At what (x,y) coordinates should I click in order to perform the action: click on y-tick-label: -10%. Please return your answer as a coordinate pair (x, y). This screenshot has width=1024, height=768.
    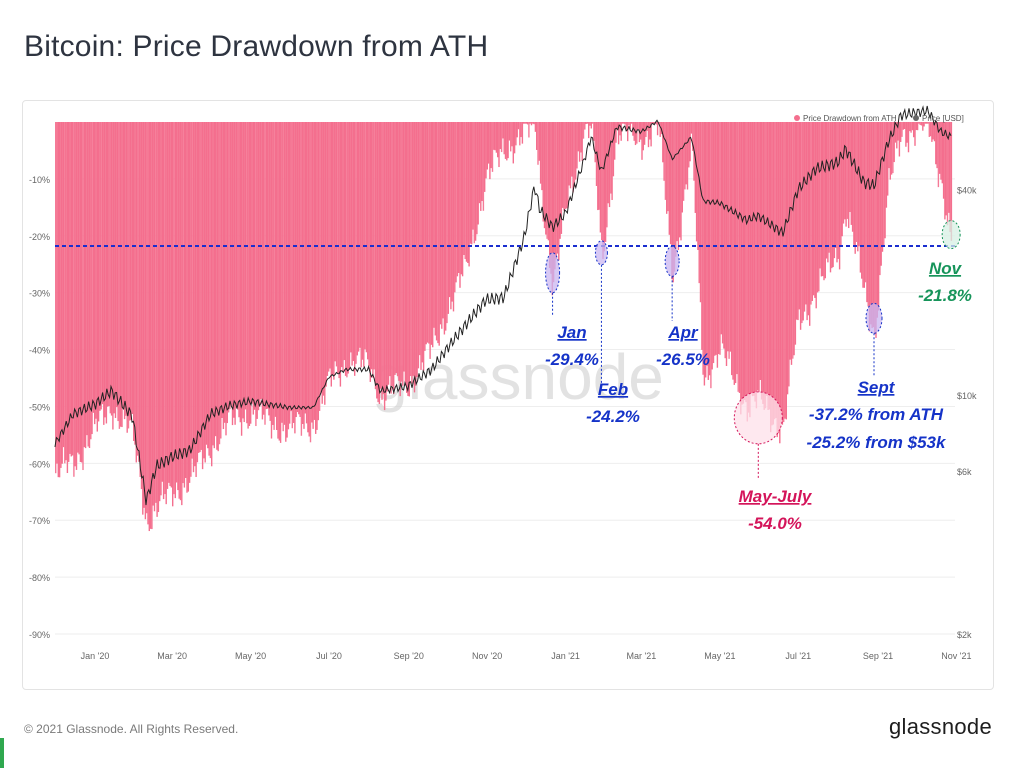
    Looking at the image, I should click on (39, 180).